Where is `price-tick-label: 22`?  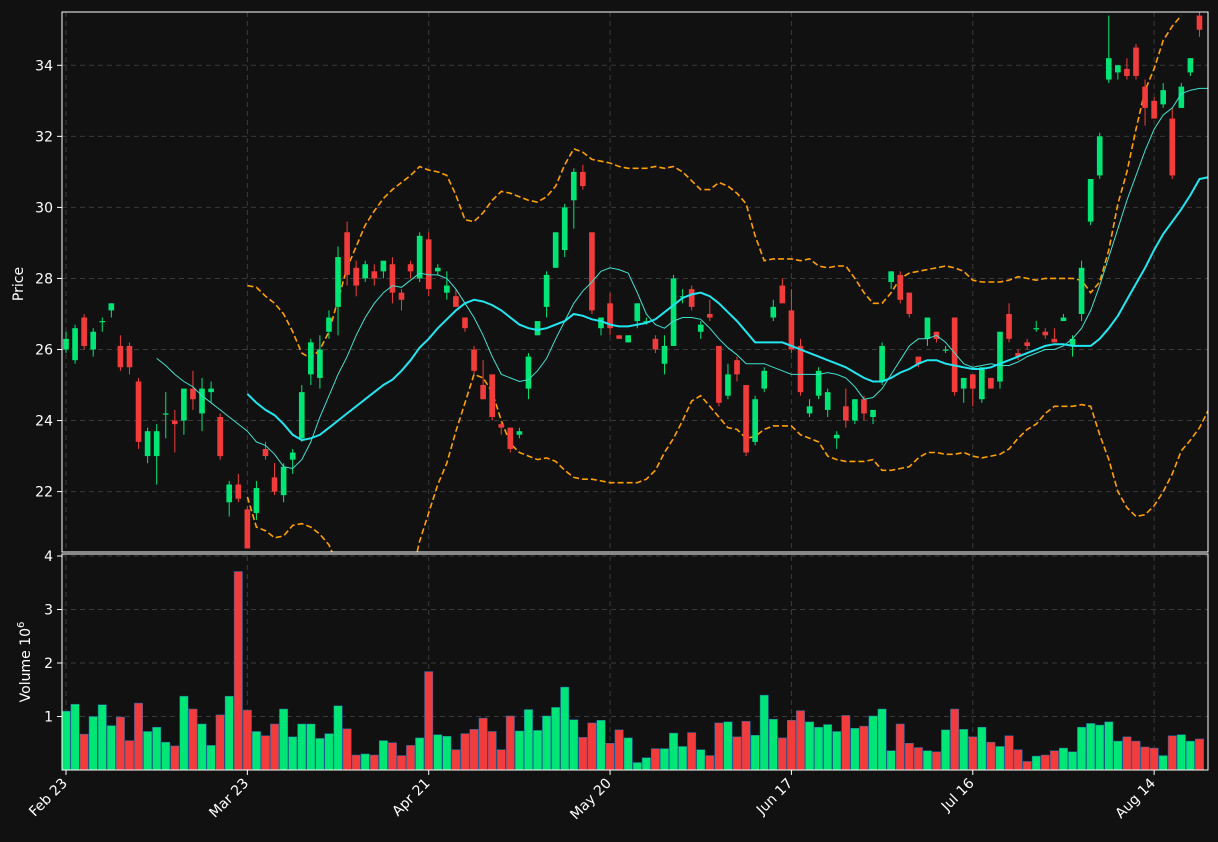
price-tick-label: 22 is located at coordinates (44, 493).